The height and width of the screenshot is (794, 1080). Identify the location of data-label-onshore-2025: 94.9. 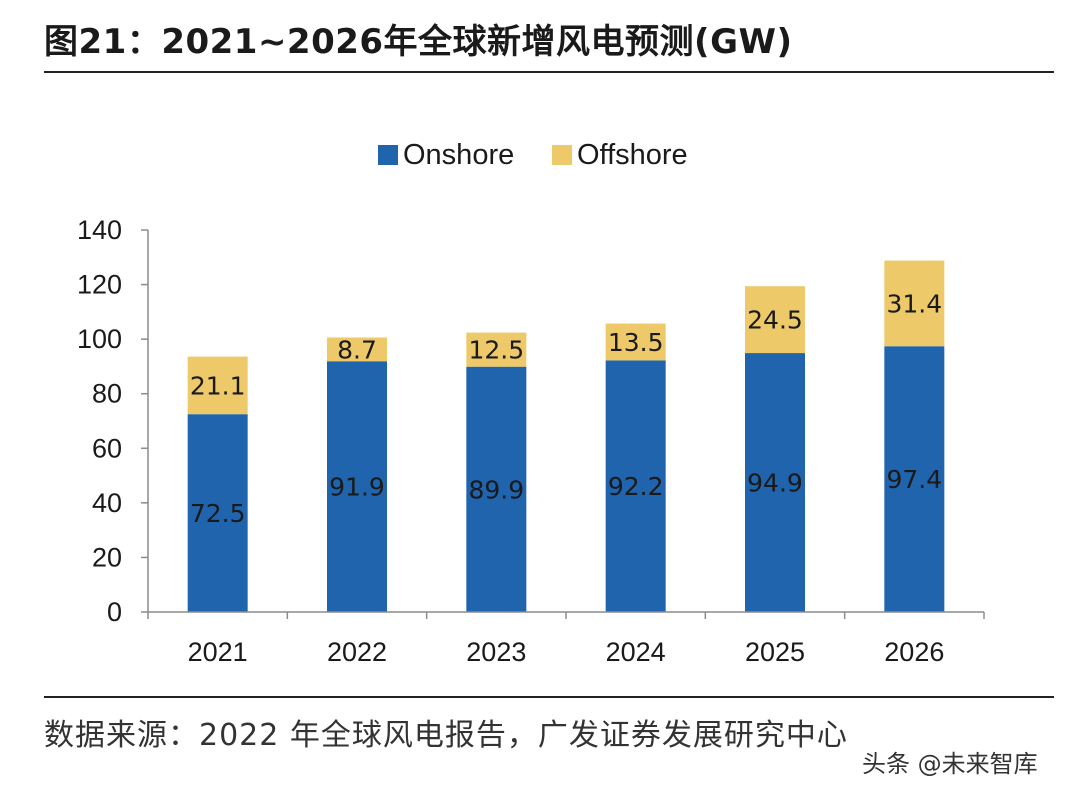
(775, 483).